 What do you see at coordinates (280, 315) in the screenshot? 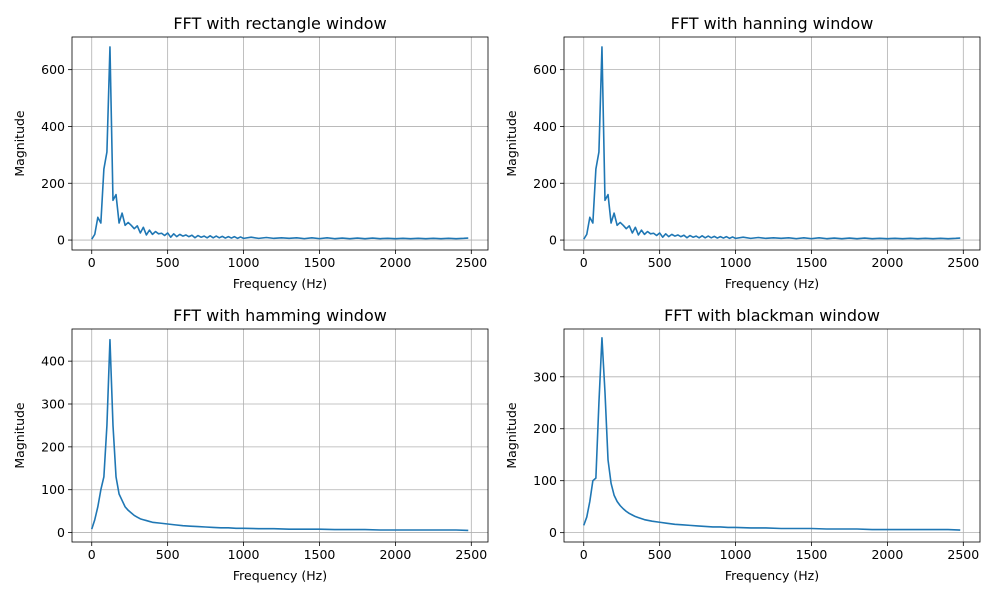
I see `chart-title: FFT with hamming window` at bounding box center [280, 315].